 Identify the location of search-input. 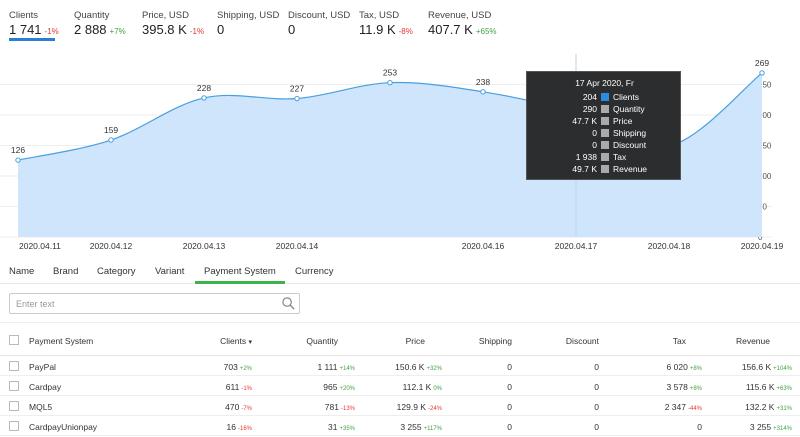
(145, 303).